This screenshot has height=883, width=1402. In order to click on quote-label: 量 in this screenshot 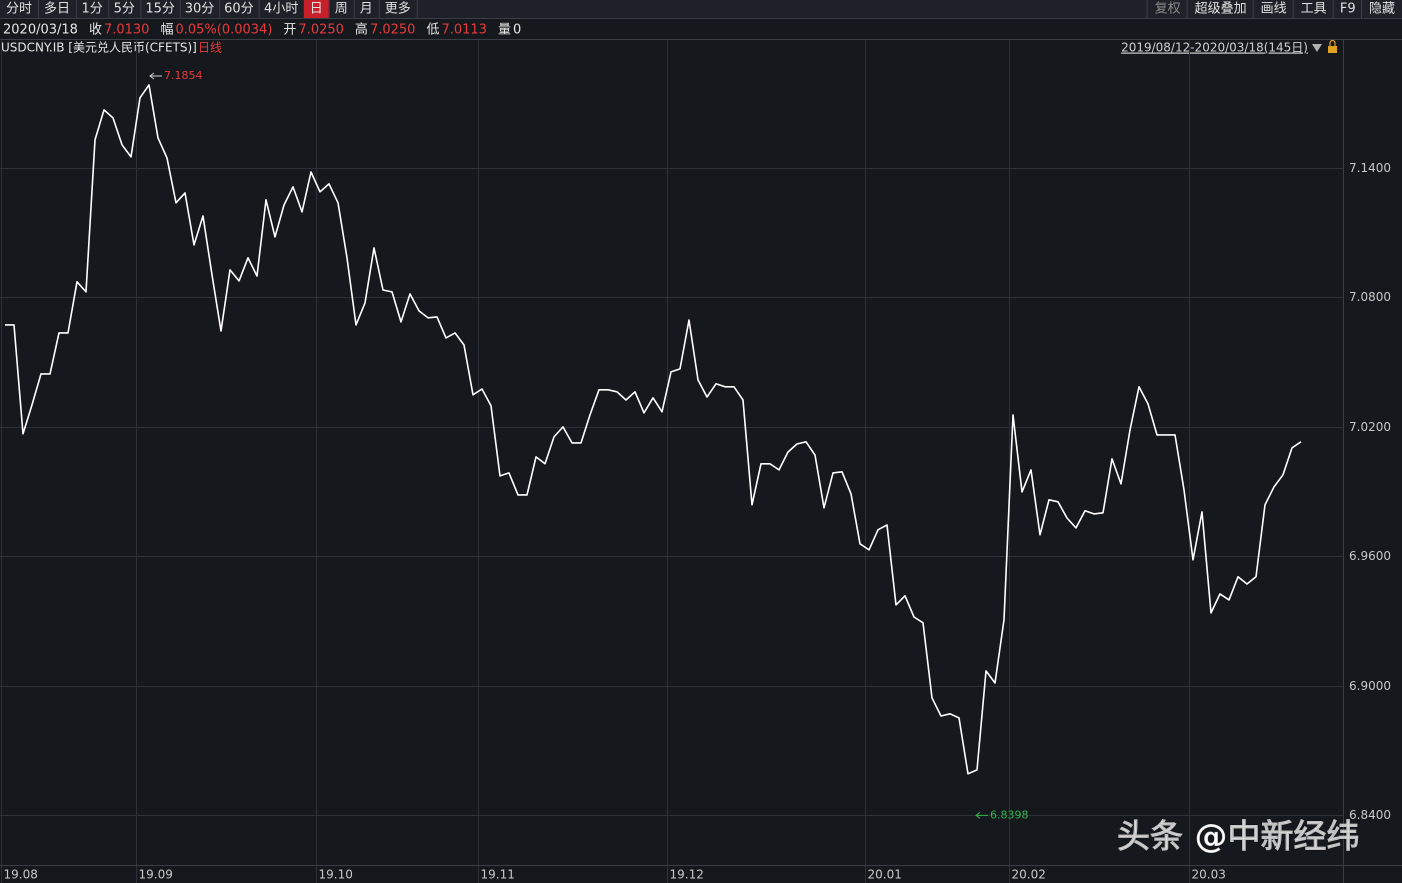, I will do `click(504, 30)`.